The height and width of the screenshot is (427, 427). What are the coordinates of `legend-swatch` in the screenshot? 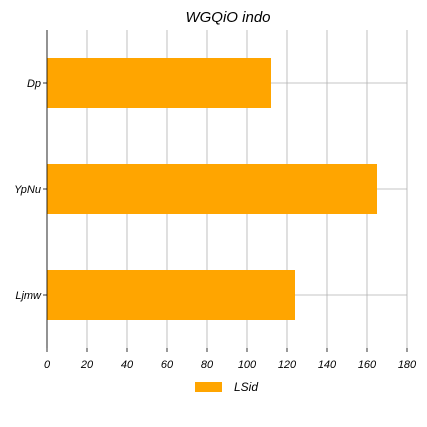 It's located at (208, 387).